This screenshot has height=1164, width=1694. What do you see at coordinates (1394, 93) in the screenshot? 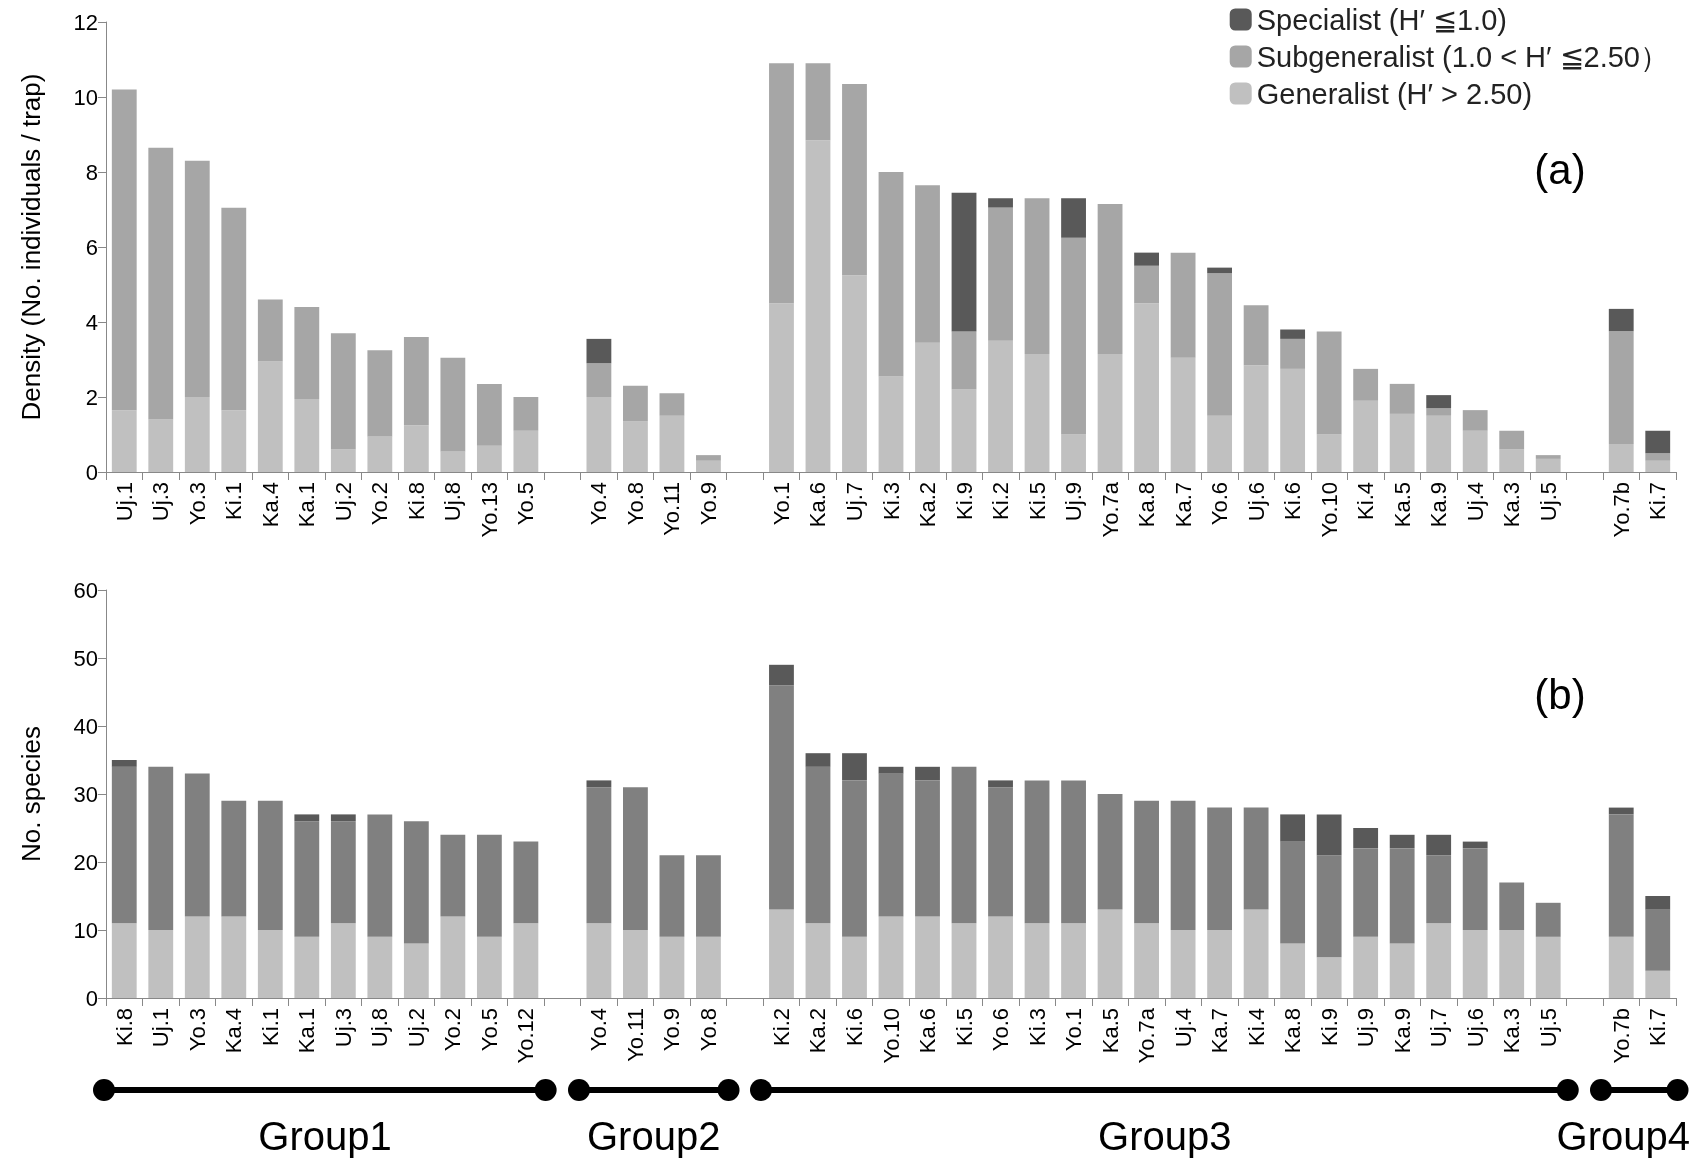
I see `legend-label: Generalist (H′ > 2.50)` at bounding box center [1394, 93].